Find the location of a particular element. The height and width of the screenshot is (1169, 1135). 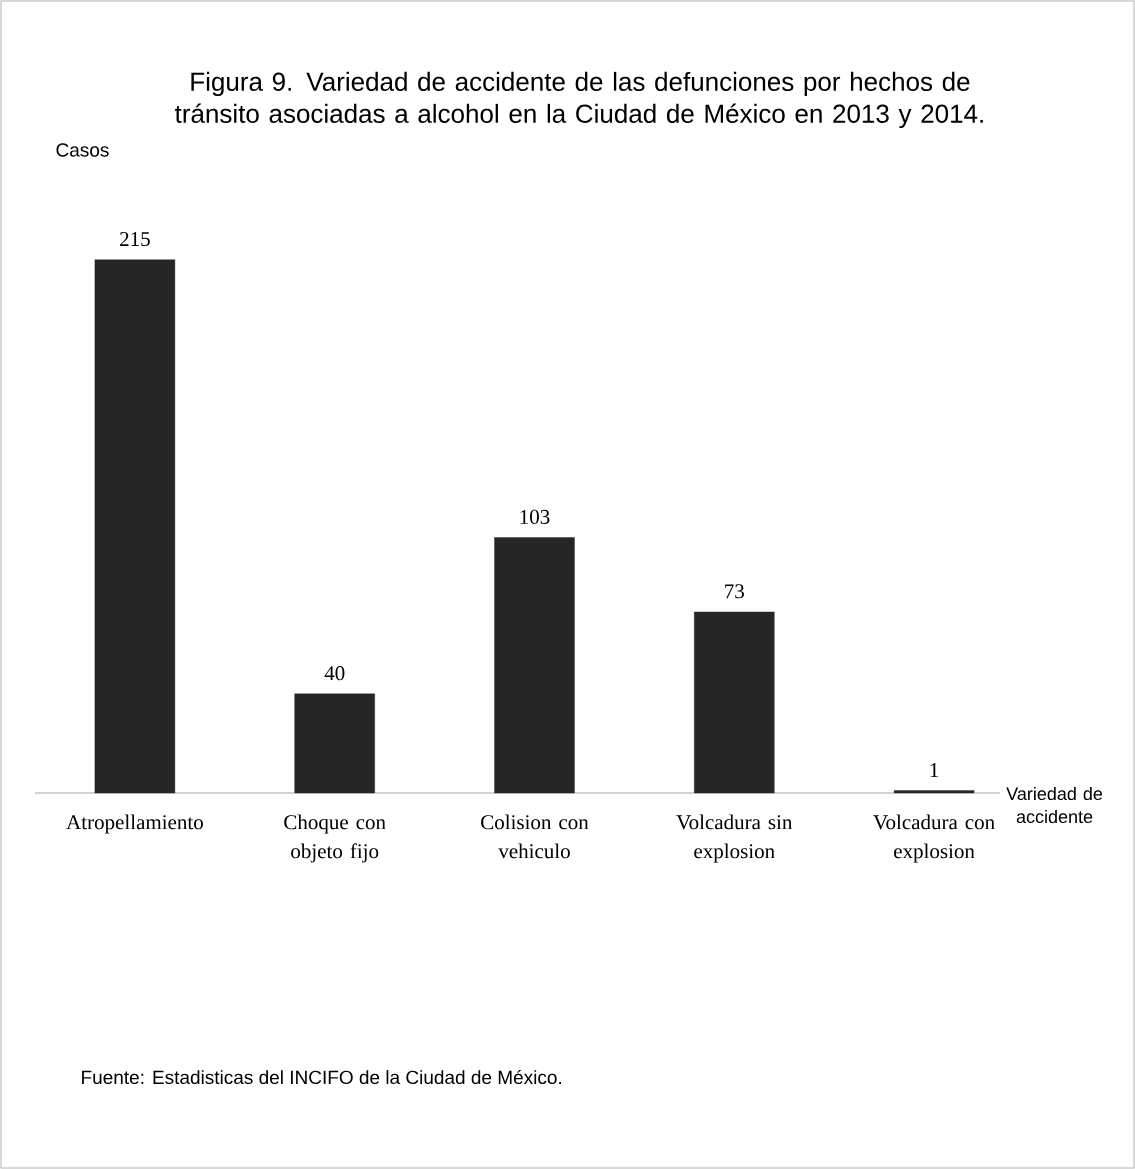

x-tick-label: Volcadura con explosion is located at coordinates (934, 838).